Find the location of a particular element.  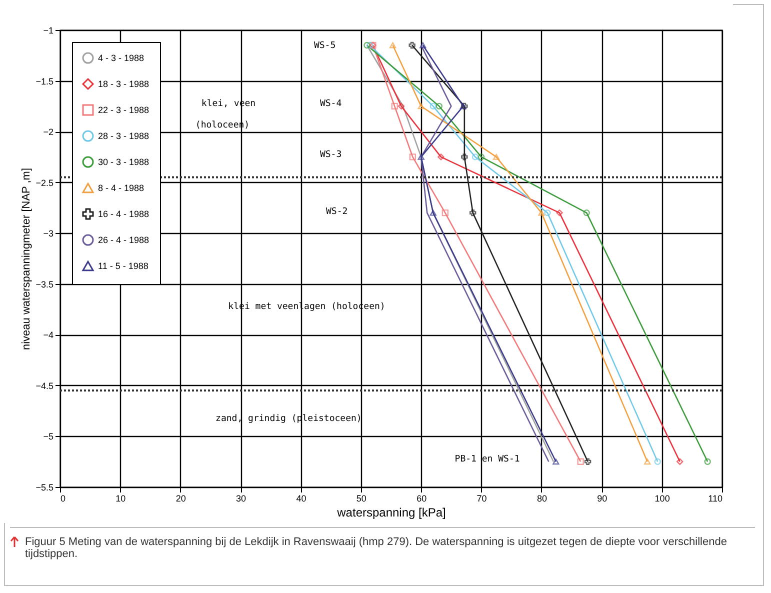

annotation: WS-4 is located at coordinates (331, 104).